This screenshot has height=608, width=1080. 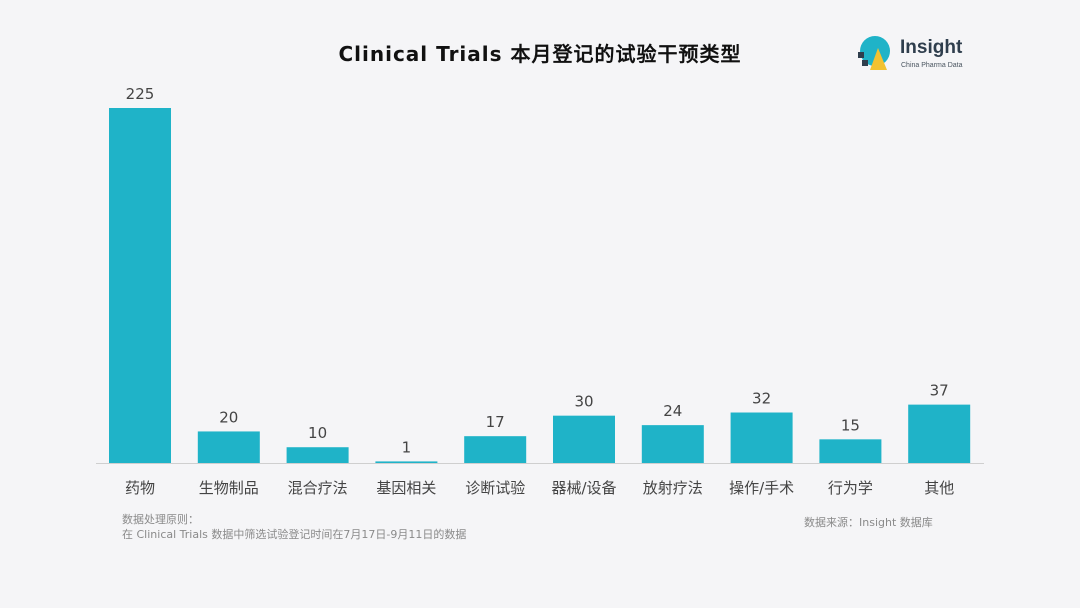 What do you see at coordinates (317, 433) in the screenshot?
I see `data-label-2: 10` at bounding box center [317, 433].